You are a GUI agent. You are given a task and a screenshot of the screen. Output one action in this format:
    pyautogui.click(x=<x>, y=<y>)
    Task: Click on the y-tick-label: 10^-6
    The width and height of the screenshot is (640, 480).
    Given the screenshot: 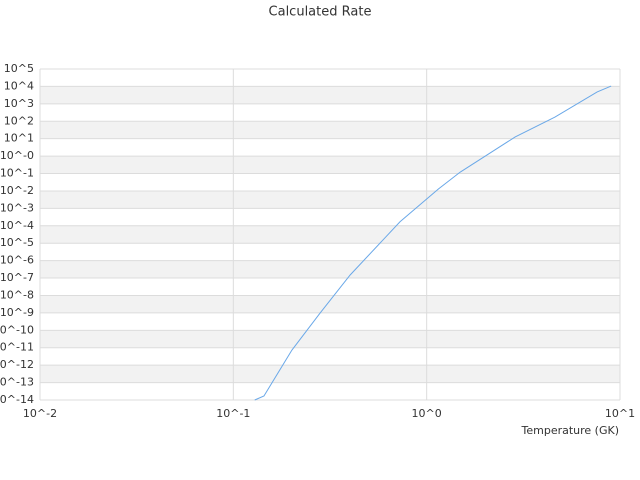 What is the action you would take?
    pyautogui.click(x=17, y=260)
    